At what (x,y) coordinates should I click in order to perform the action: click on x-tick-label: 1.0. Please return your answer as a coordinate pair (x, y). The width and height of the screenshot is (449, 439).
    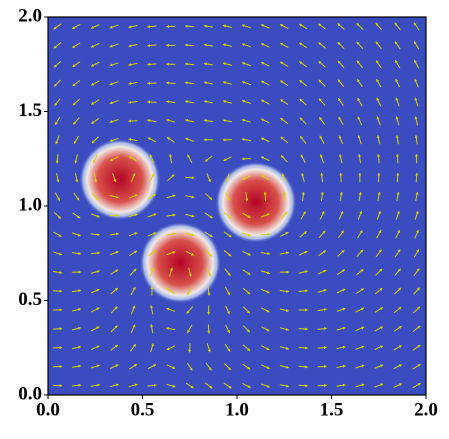
    Looking at the image, I should click on (237, 409).